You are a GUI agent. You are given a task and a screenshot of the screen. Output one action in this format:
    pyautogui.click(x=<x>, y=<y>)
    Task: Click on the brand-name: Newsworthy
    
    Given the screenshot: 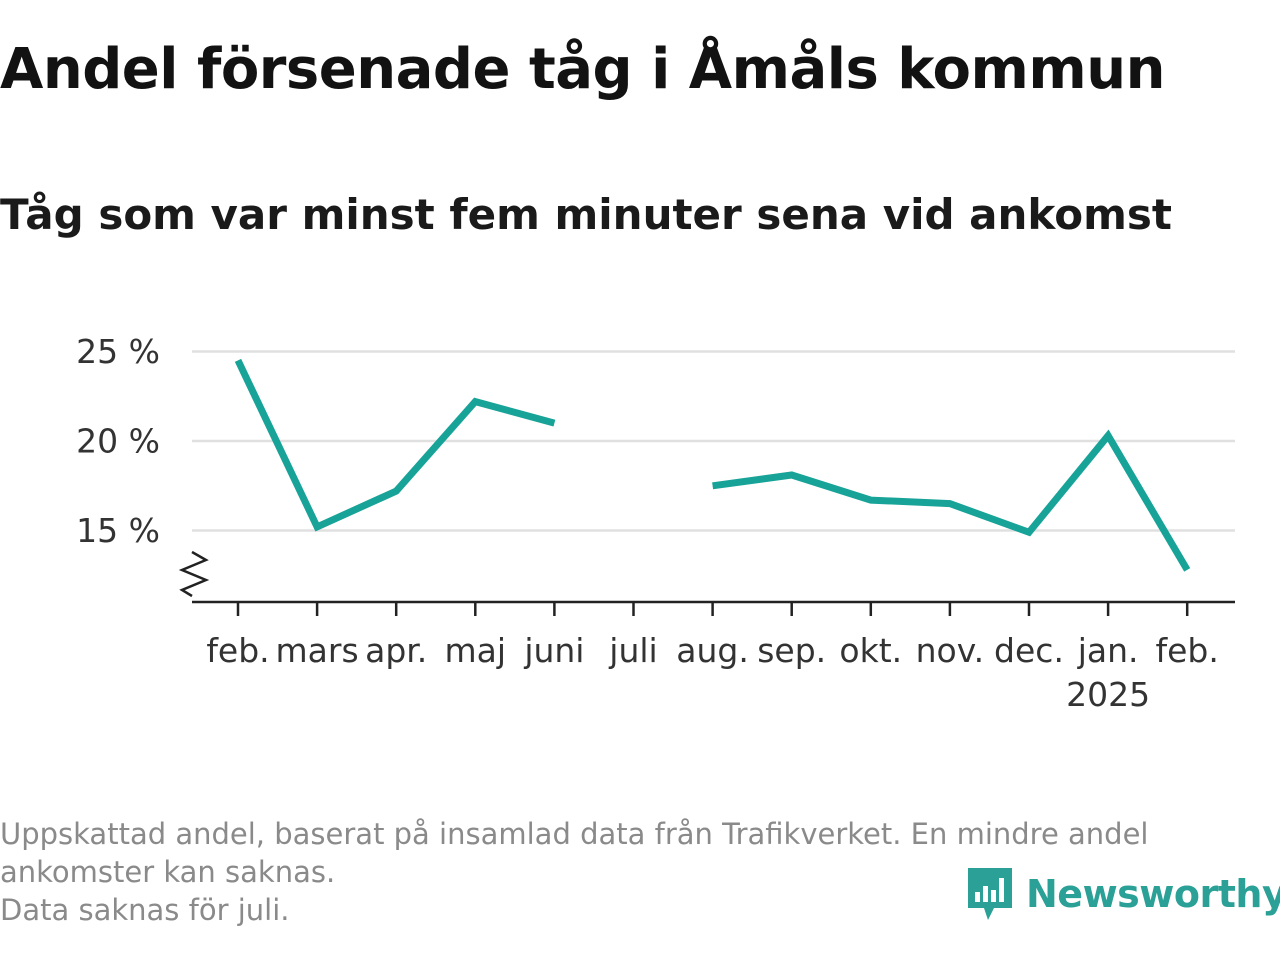 What is the action you would take?
    pyautogui.click(x=1153, y=894)
    